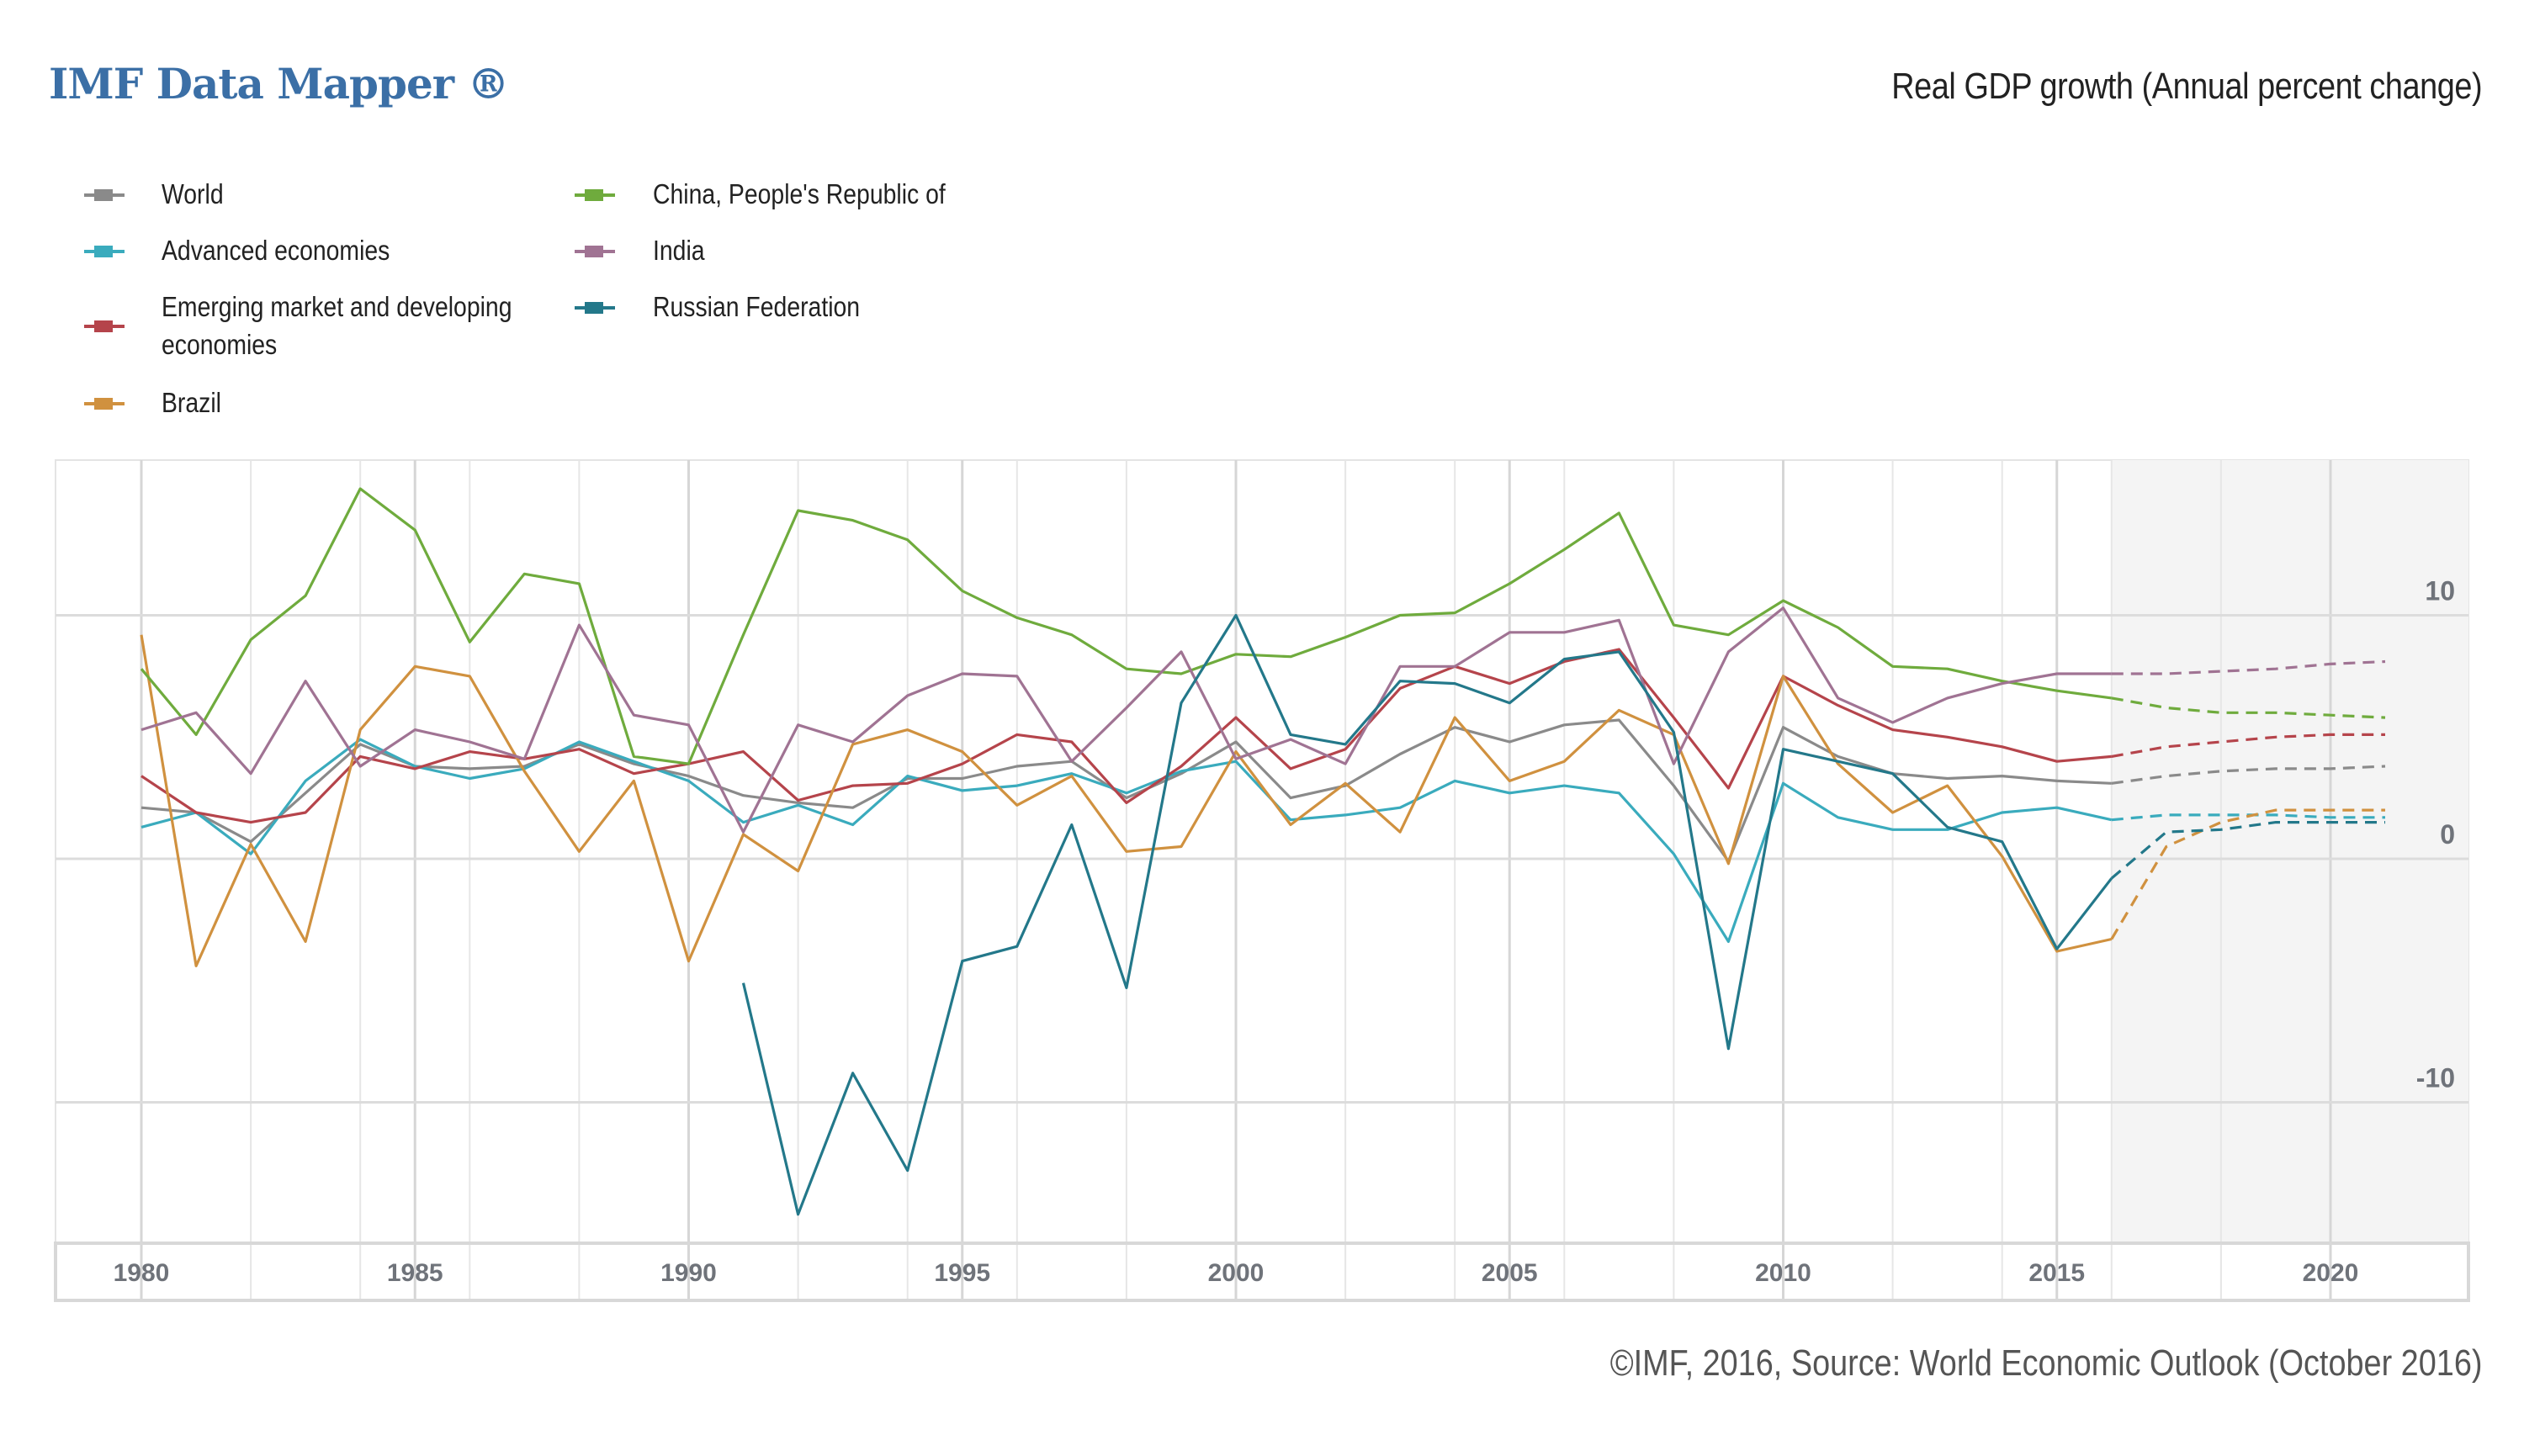  Describe the element at coordinates (193, 193) in the screenshot. I see `legend-label: World` at that location.